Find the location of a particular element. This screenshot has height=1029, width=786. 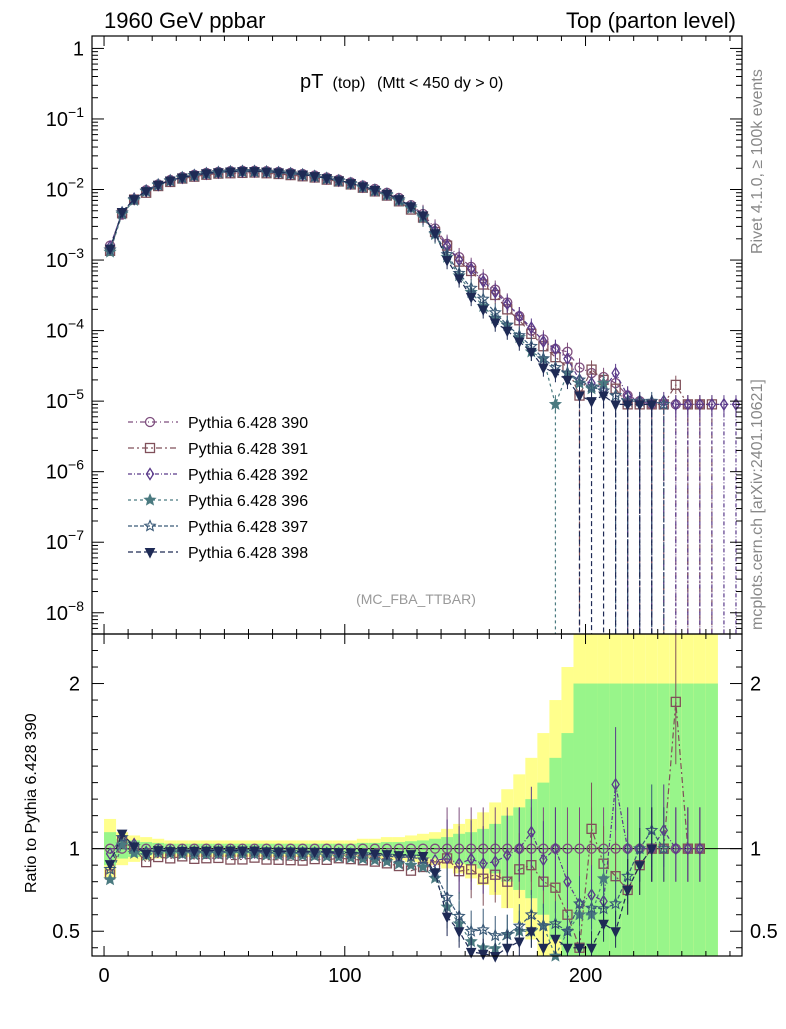

analysis-label: (MC_FBA_TTBAR) is located at coordinates (416, 599).